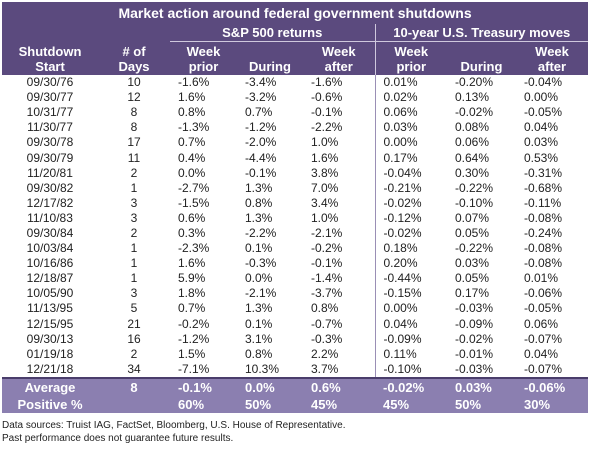 The image size is (590, 467). I want to click on table-cell: 0.53%, so click(541, 157).